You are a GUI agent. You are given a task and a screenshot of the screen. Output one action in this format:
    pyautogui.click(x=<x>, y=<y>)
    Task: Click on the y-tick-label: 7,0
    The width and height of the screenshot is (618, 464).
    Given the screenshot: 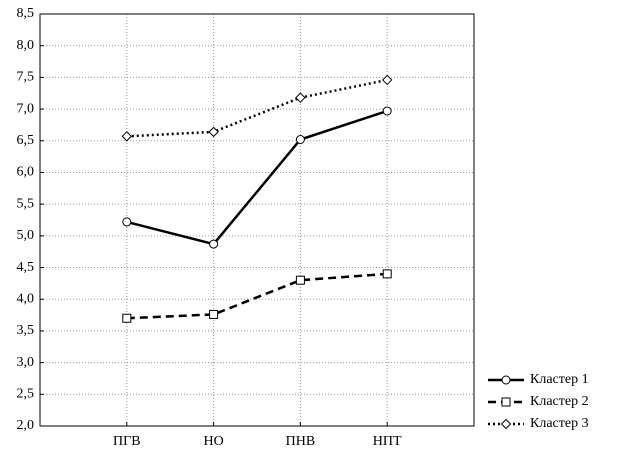 What is the action you would take?
    pyautogui.click(x=26, y=108)
    